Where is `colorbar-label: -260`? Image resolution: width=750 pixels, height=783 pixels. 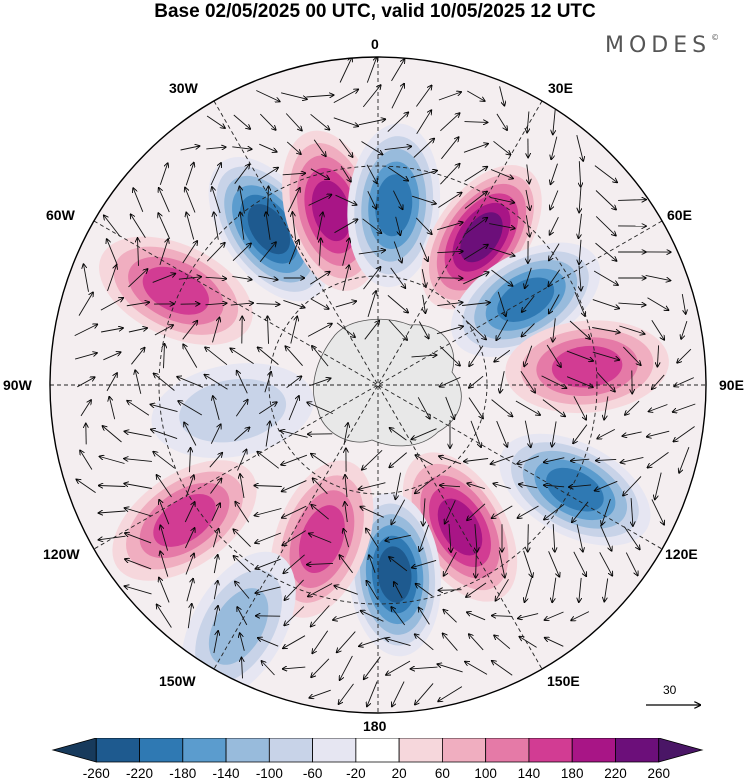
colorbar-label: -260 is located at coordinates (96, 773).